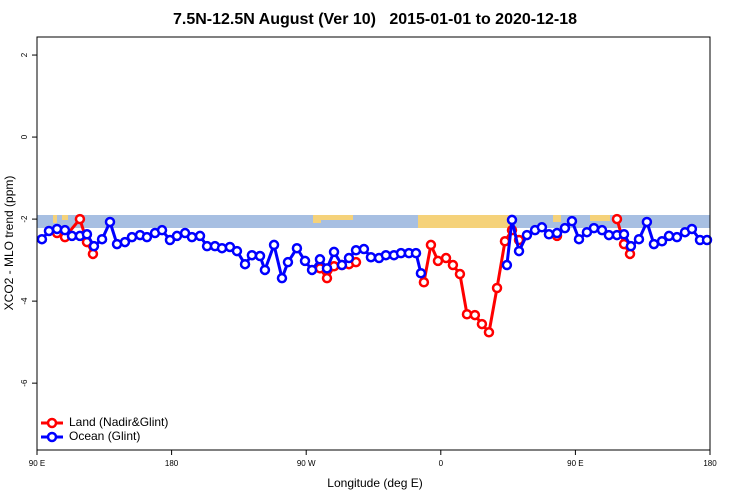  I want to click on x-tick-label: 90 W, so click(306, 463).